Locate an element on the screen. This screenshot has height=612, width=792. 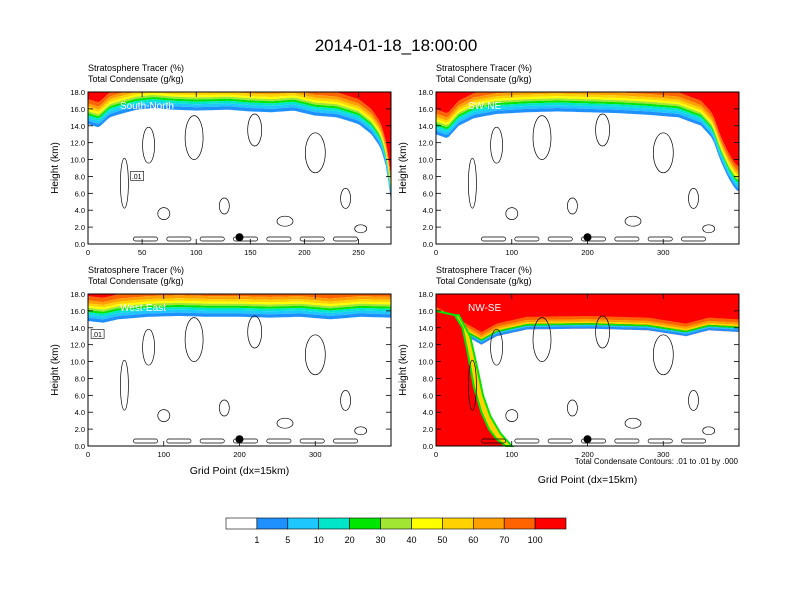
colorbar-label: 40 is located at coordinates (411, 540).